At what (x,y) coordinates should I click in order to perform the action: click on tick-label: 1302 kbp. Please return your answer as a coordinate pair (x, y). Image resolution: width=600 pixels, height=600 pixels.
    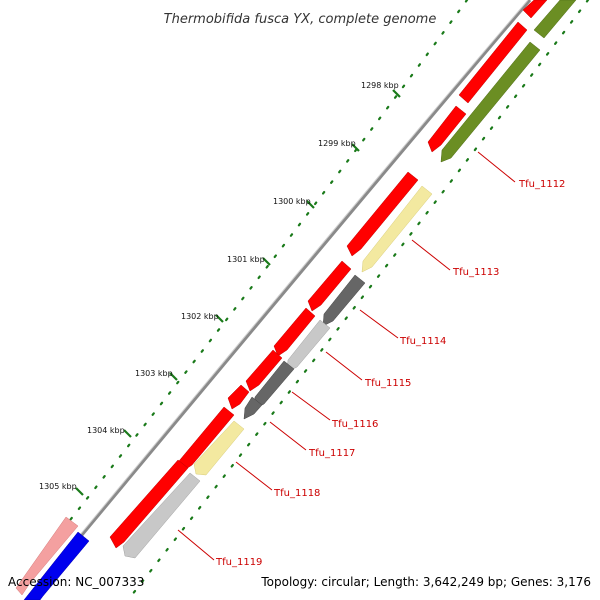
    Looking at the image, I should click on (200, 316).